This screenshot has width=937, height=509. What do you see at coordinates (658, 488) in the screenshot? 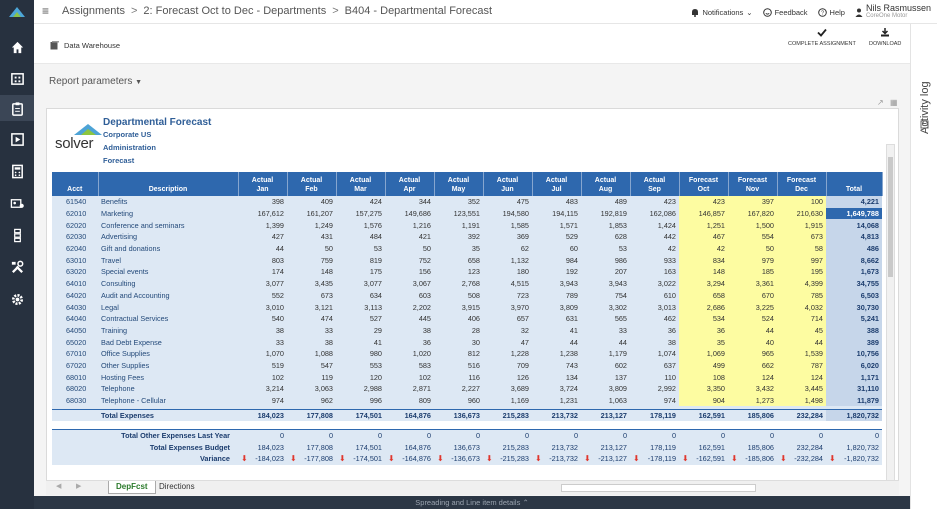
I see `horizontal-scrollbar` at bounding box center [658, 488].